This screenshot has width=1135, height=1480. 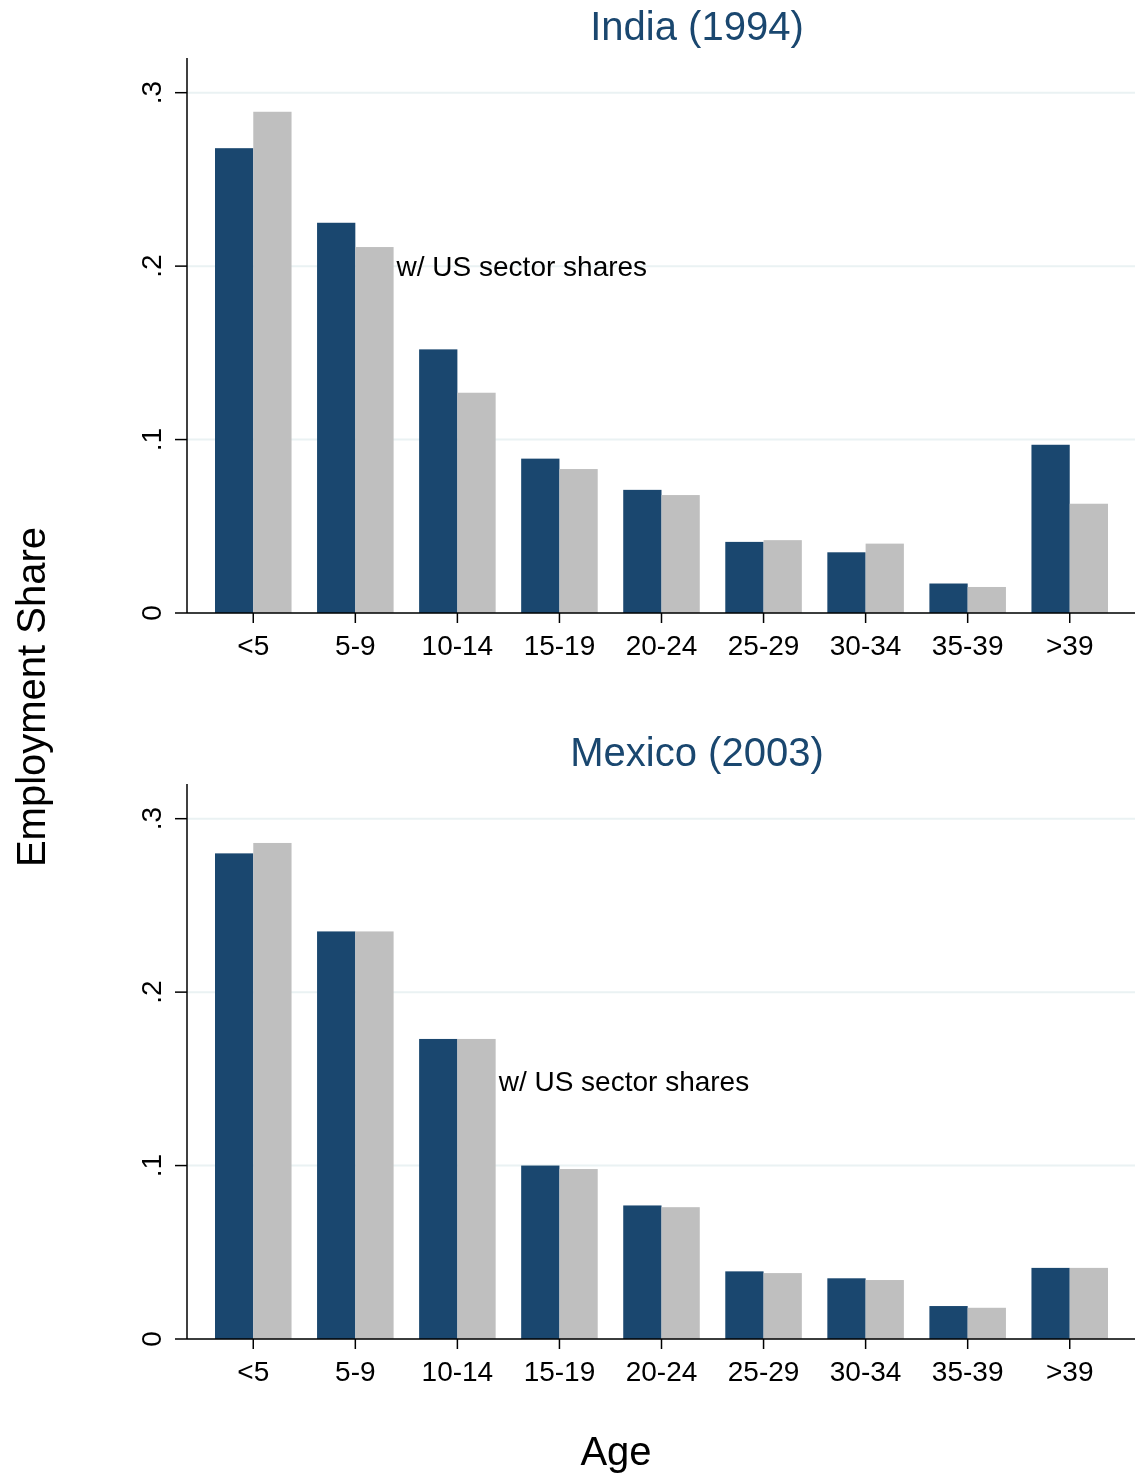 What do you see at coordinates (616, 1451) in the screenshot?
I see `x-axis-title: Age` at bounding box center [616, 1451].